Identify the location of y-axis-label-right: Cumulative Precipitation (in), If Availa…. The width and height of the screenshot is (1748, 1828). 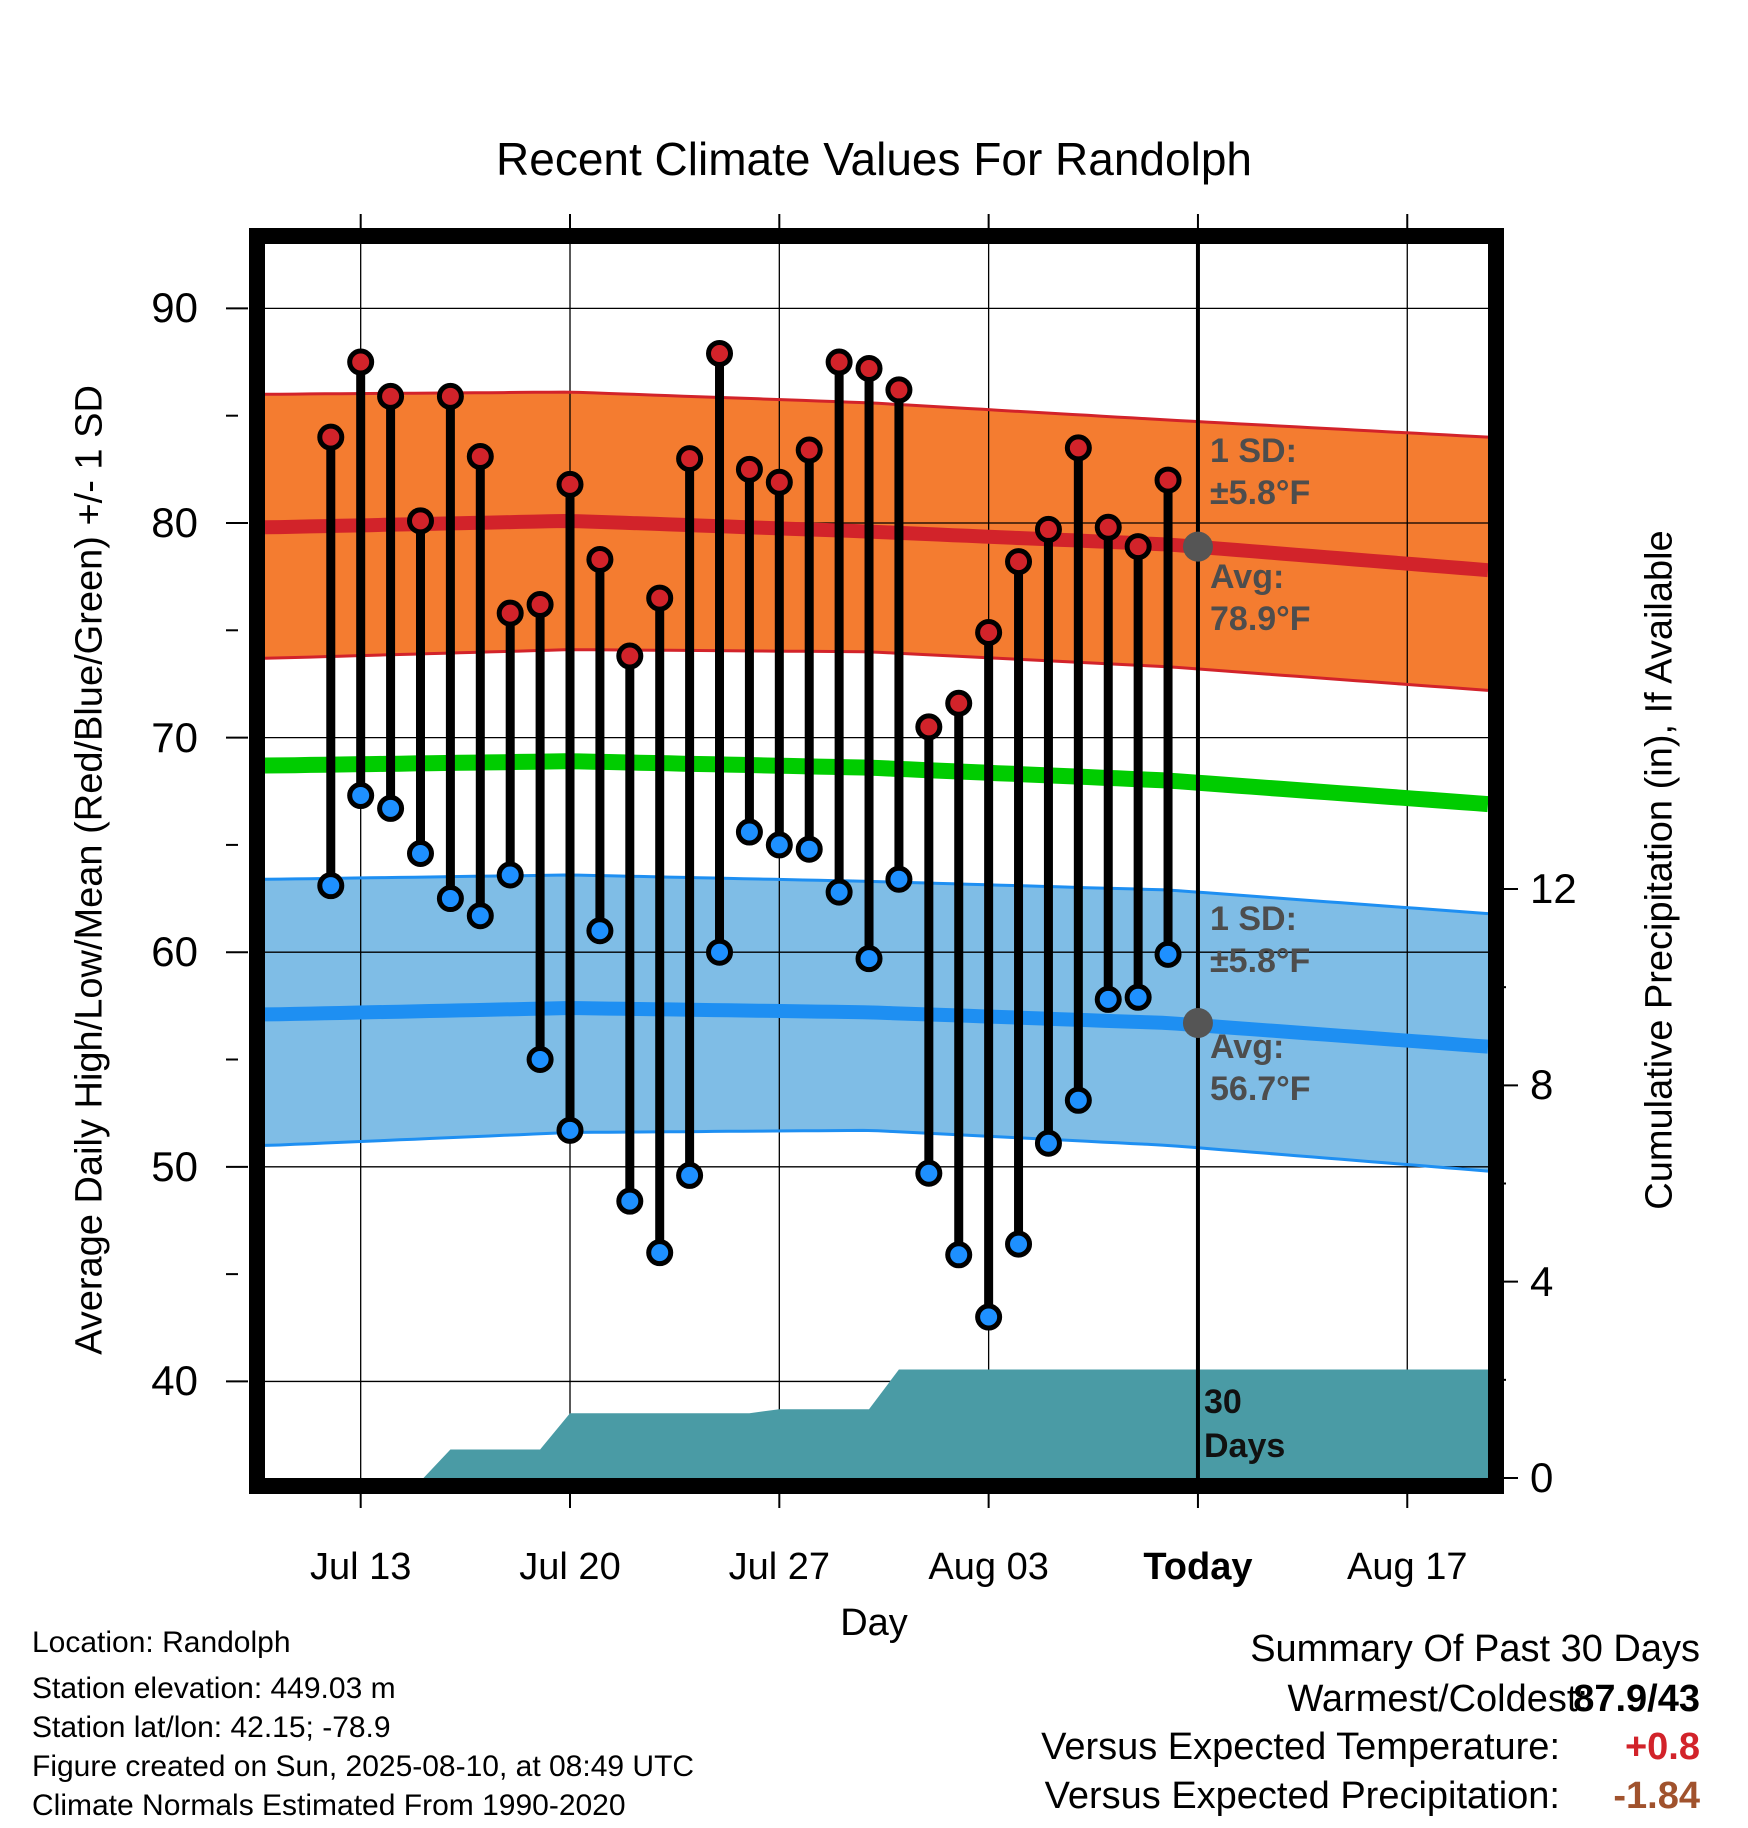
(1659, 870).